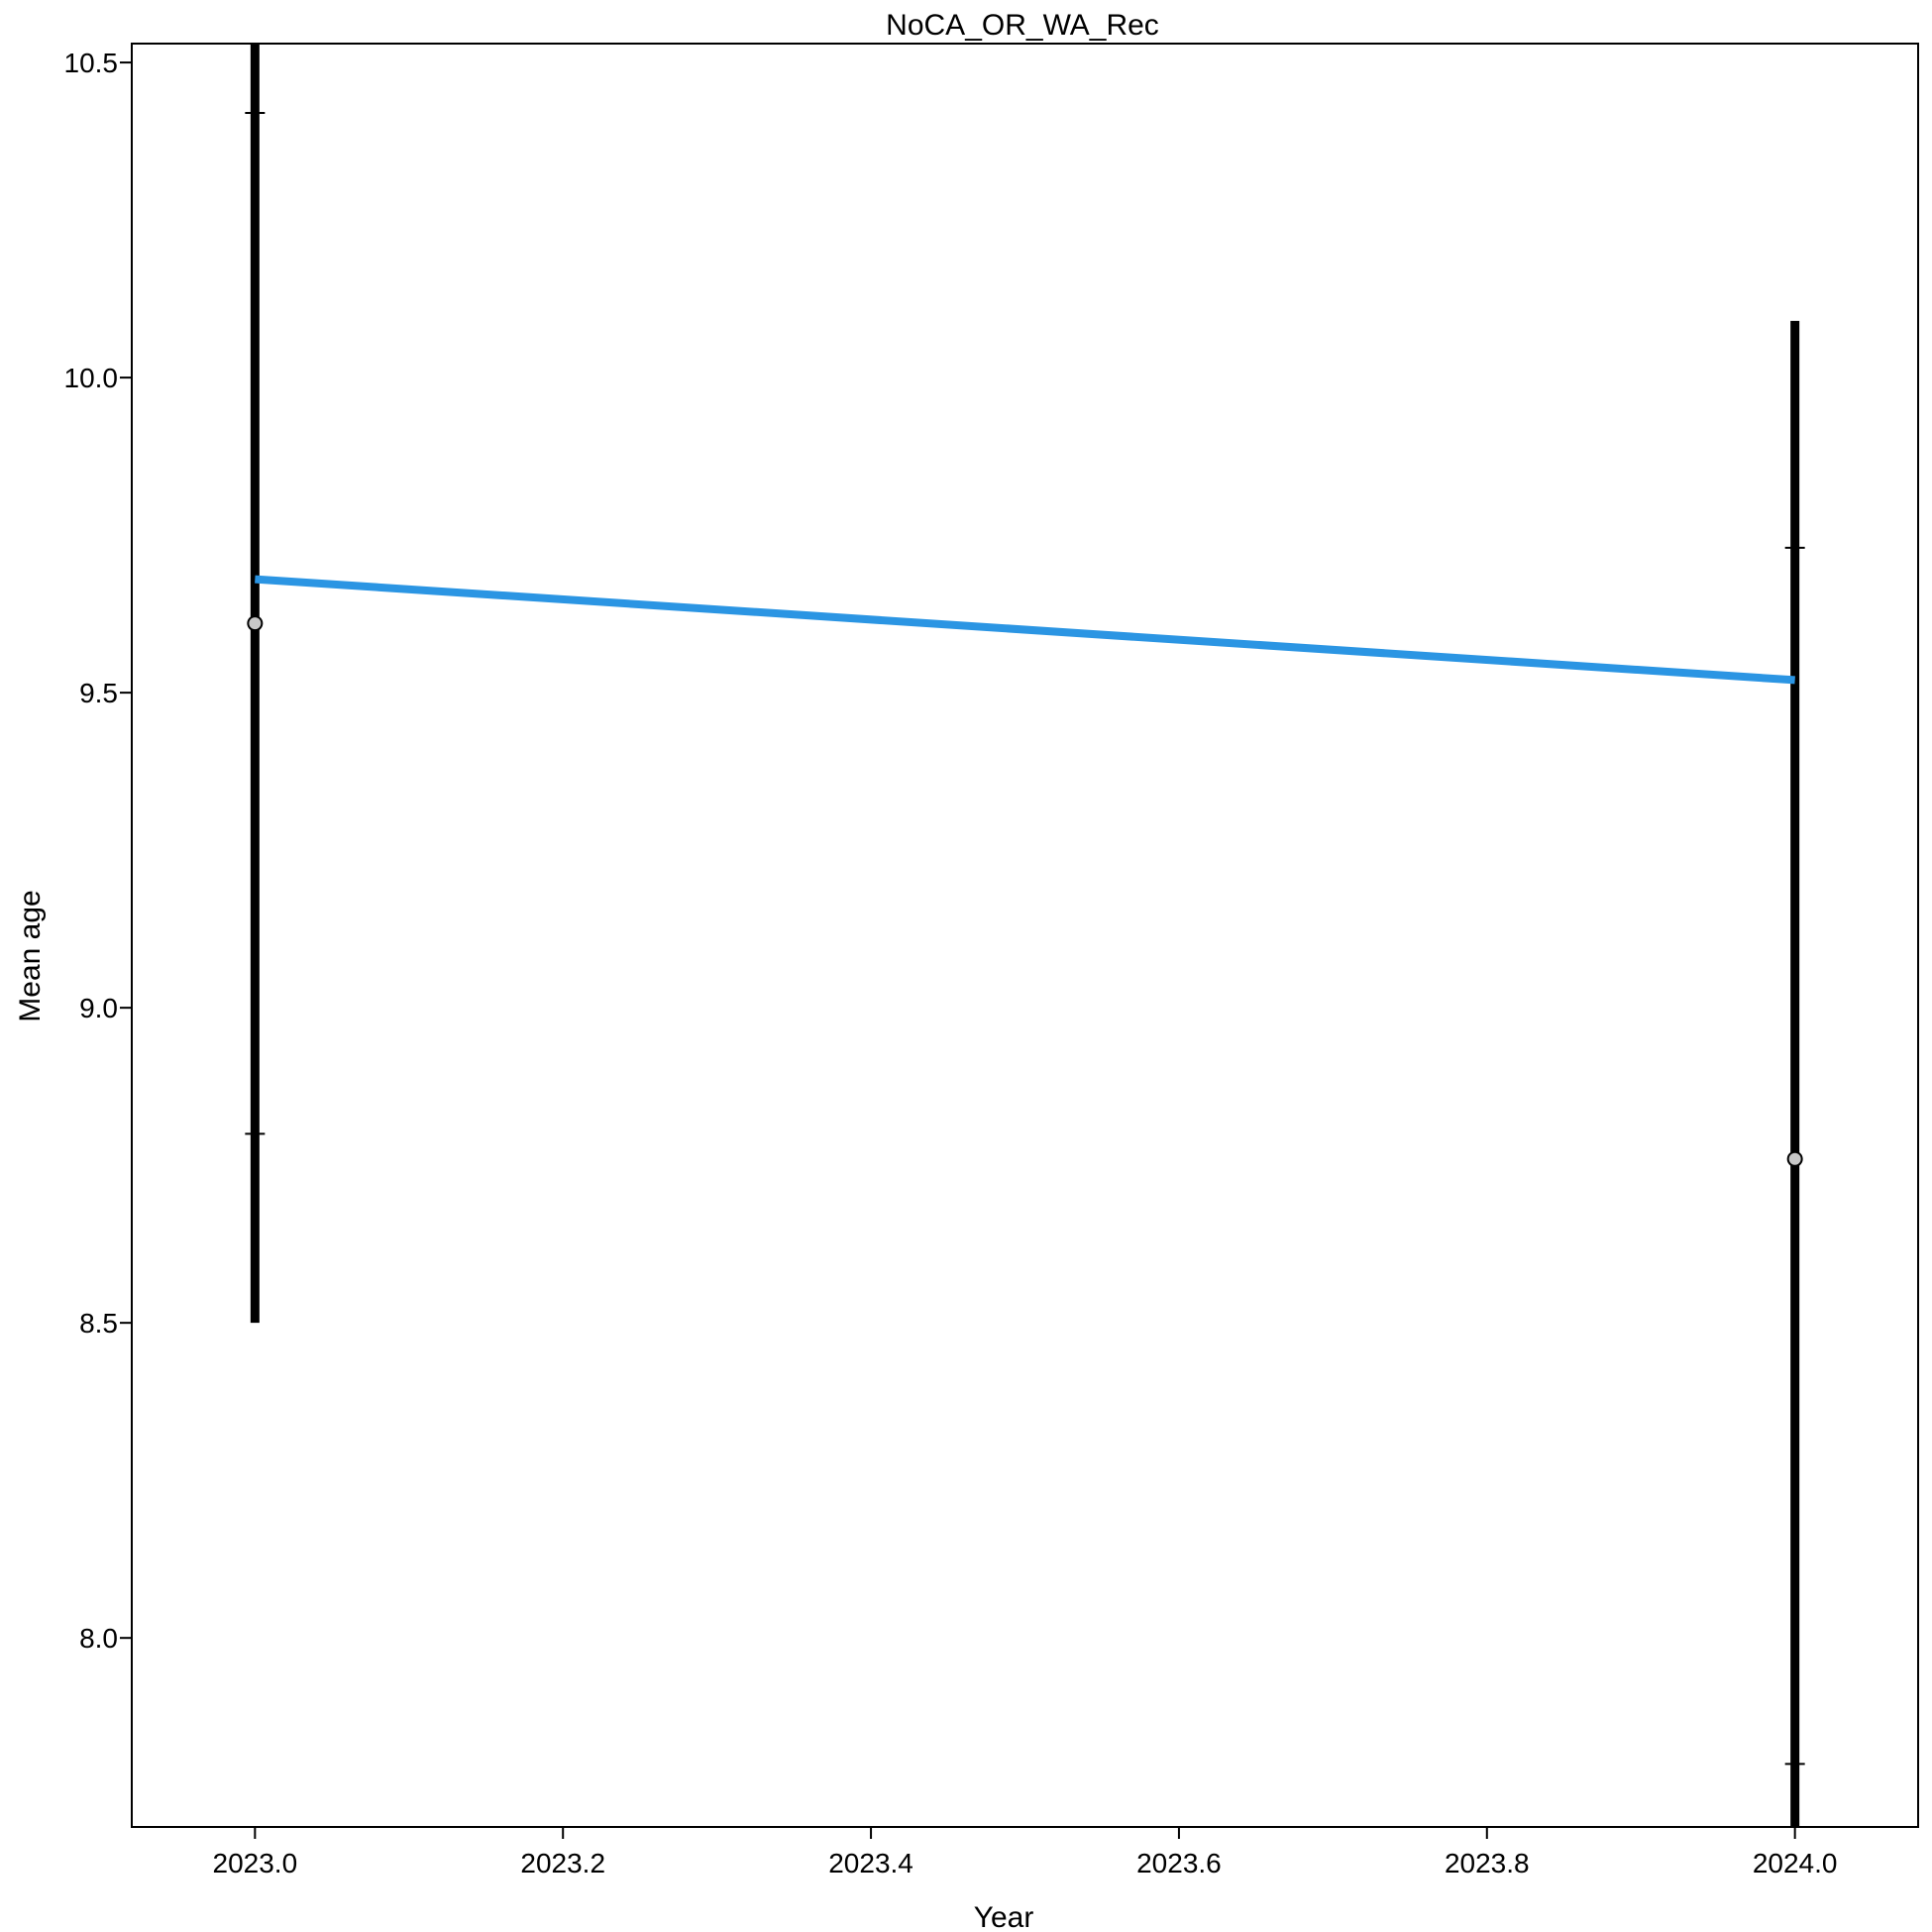 This screenshot has width=1932, height=1932. What do you see at coordinates (255, 1863) in the screenshot?
I see `x-tick-label: 2023.0` at bounding box center [255, 1863].